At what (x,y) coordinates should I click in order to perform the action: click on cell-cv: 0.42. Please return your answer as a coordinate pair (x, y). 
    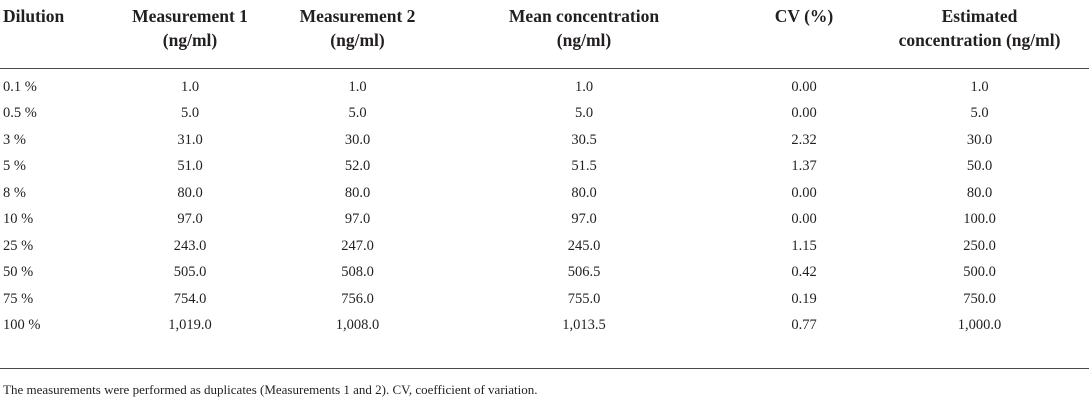
    Looking at the image, I should click on (804, 272).